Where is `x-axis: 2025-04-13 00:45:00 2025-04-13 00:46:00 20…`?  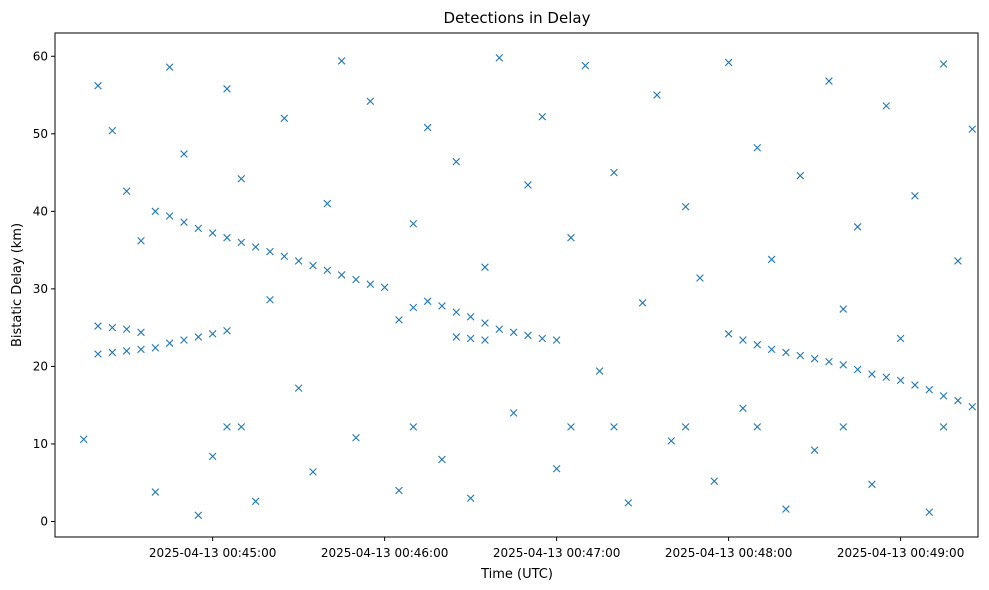 x-axis: 2025-04-13 00:45:00 2025-04-13 00:46:00 20… is located at coordinates (556, 548).